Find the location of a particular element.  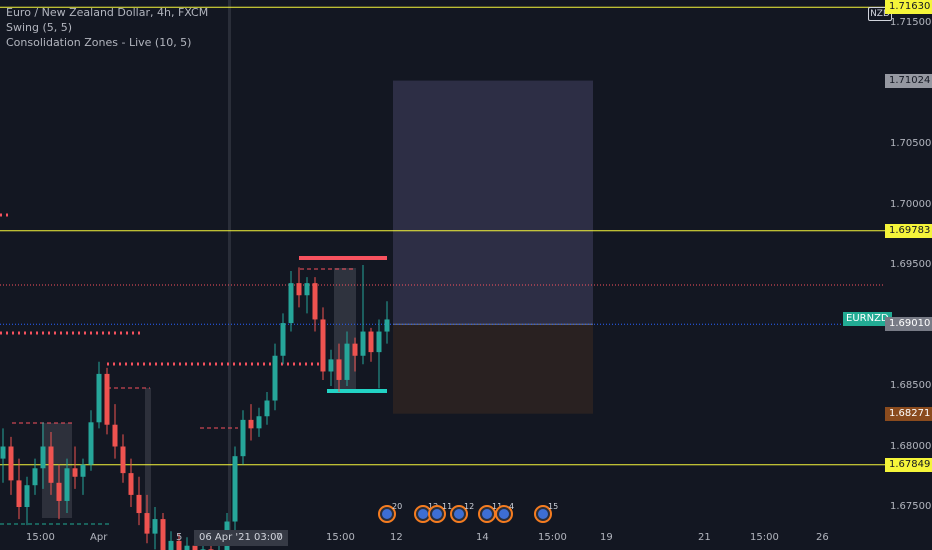

time-tick-label: Apr is located at coordinates (99, 537).